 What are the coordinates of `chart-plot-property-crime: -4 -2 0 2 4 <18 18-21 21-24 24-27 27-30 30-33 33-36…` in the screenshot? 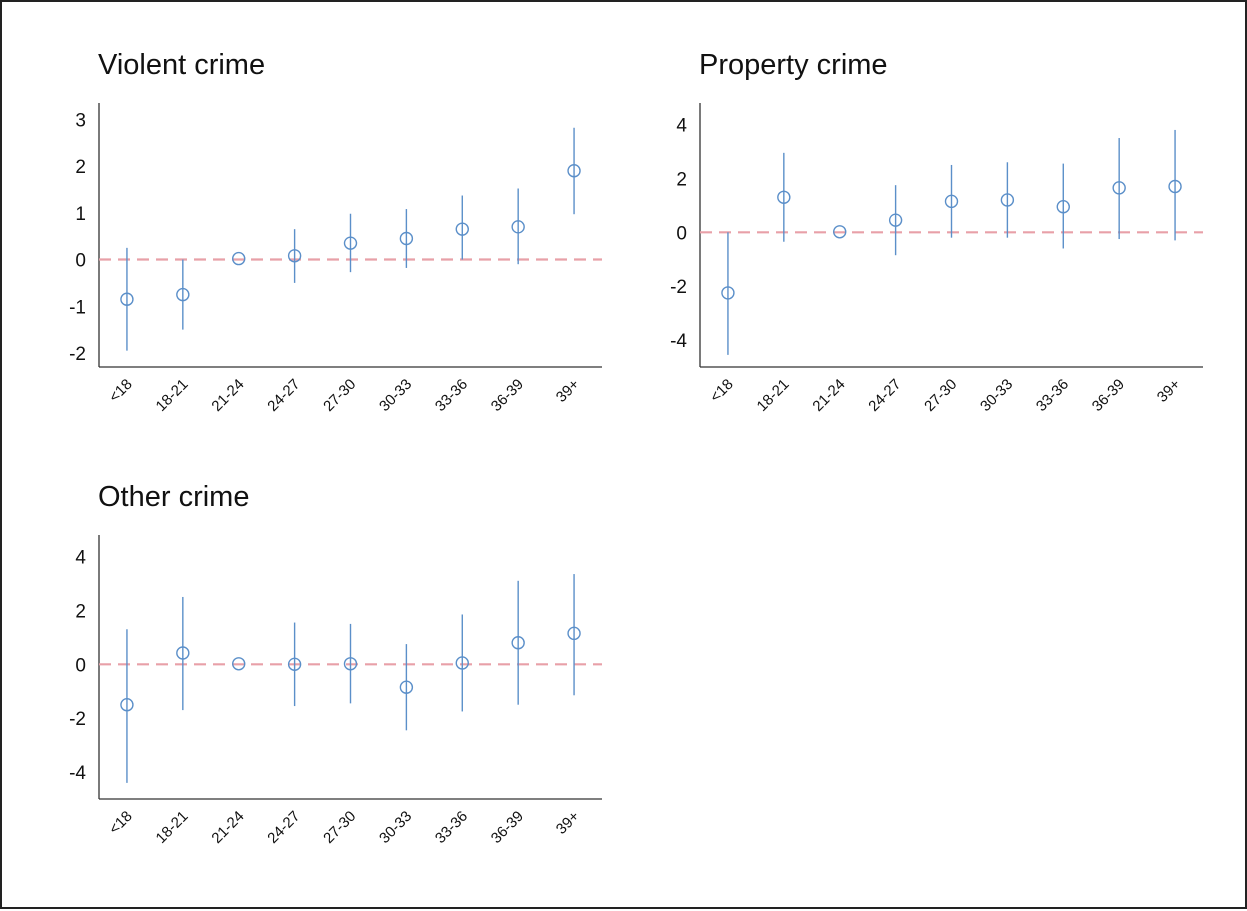 It's located at (936, 259).